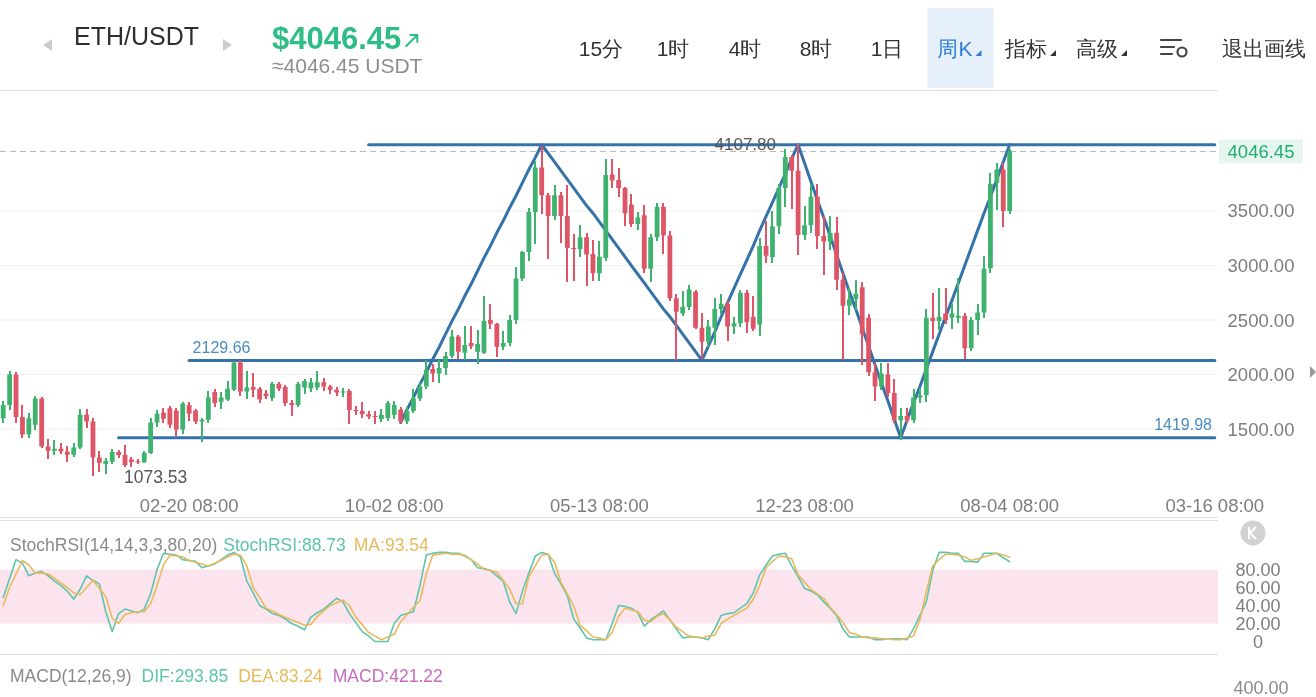  Describe the element at coordinates (1261, 375) in the screenshot. I see `y-tick-label: 2000.00` at that location.